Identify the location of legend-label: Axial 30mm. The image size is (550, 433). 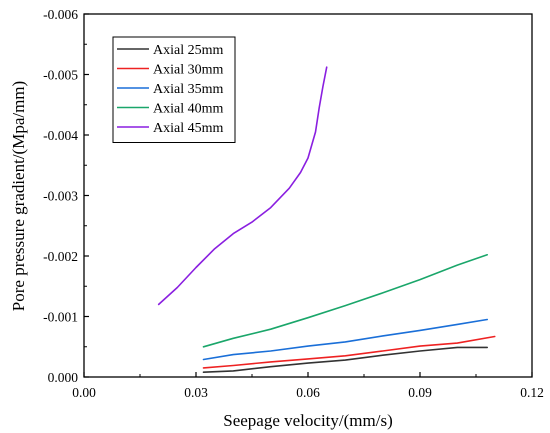
(188, 70).